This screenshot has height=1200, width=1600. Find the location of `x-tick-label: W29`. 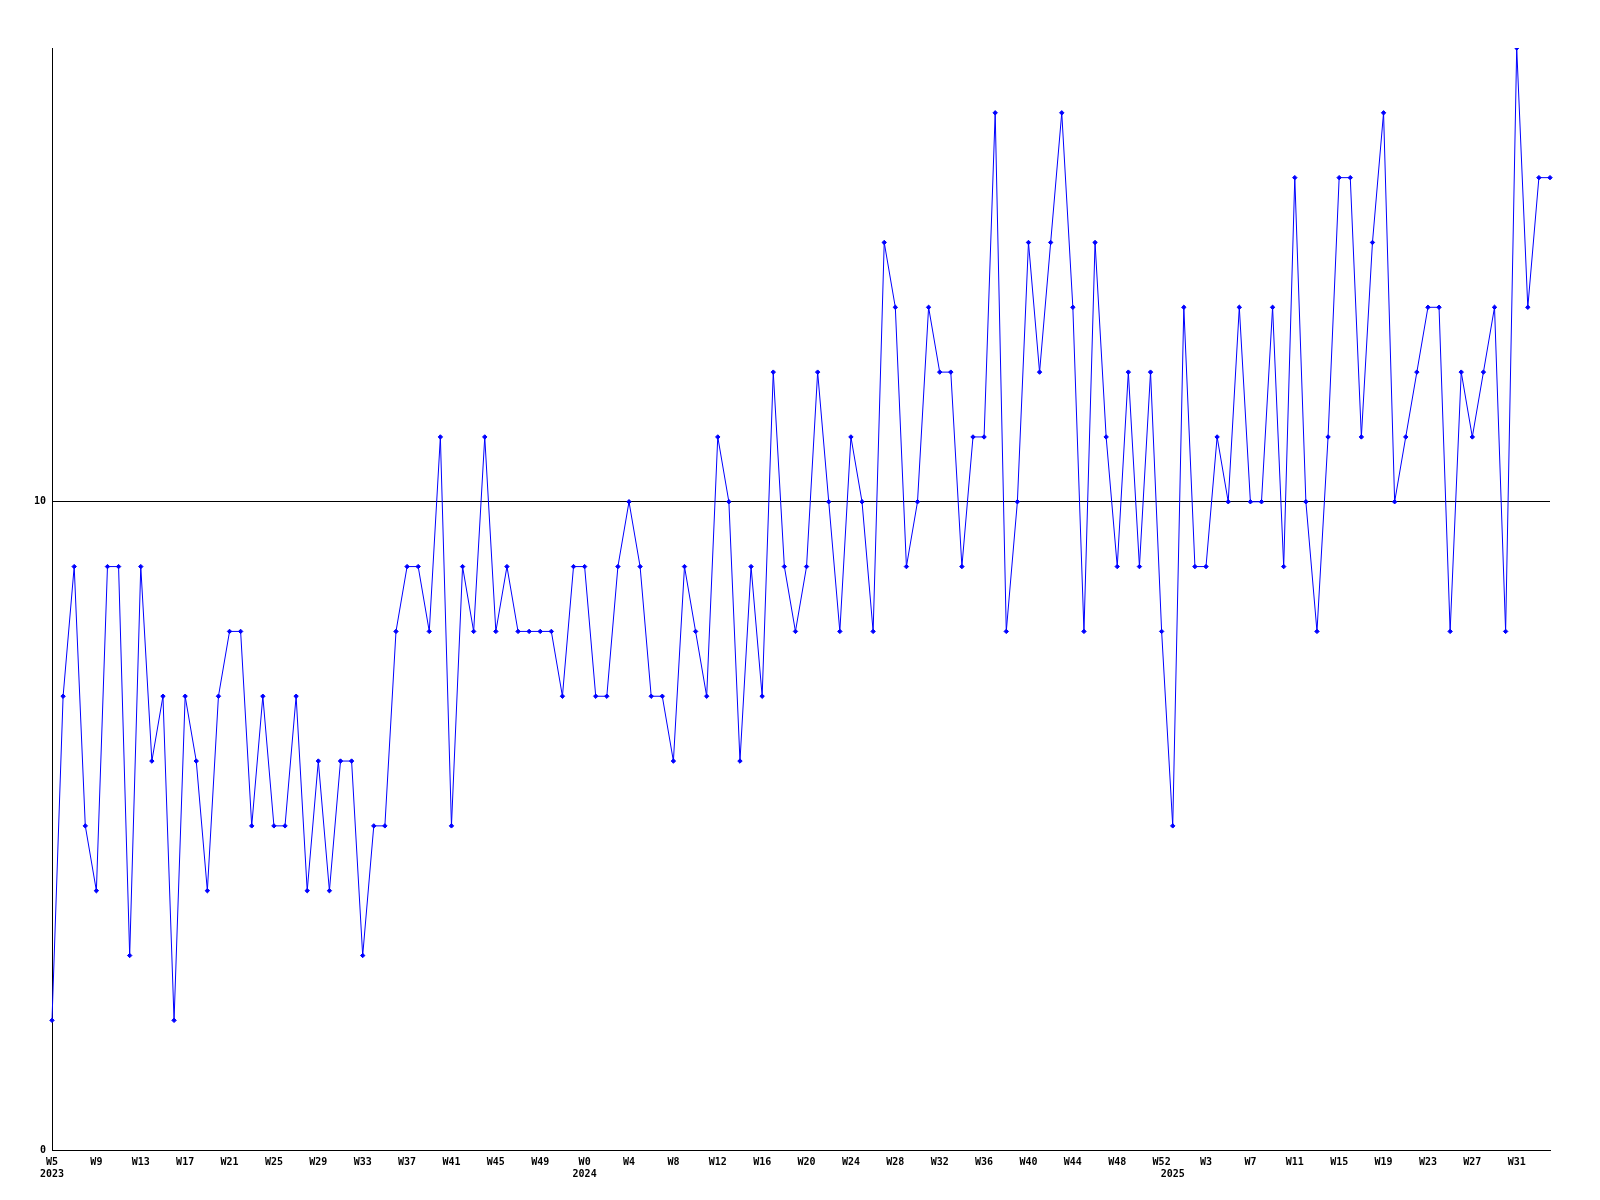

x-tick-label: W29 is located at coordinates (318, 1161).